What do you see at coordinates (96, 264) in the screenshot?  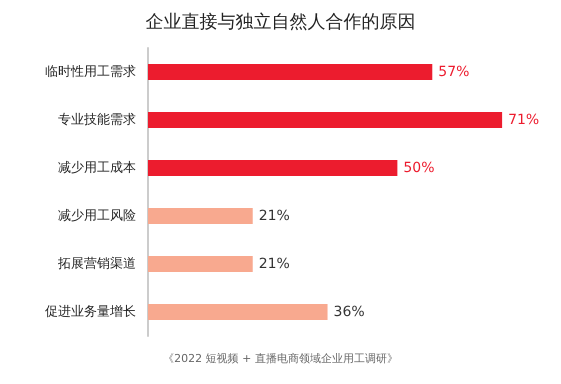 I see `y-tick-label: 拓展营销渠道` at bounding box center [96, 264].